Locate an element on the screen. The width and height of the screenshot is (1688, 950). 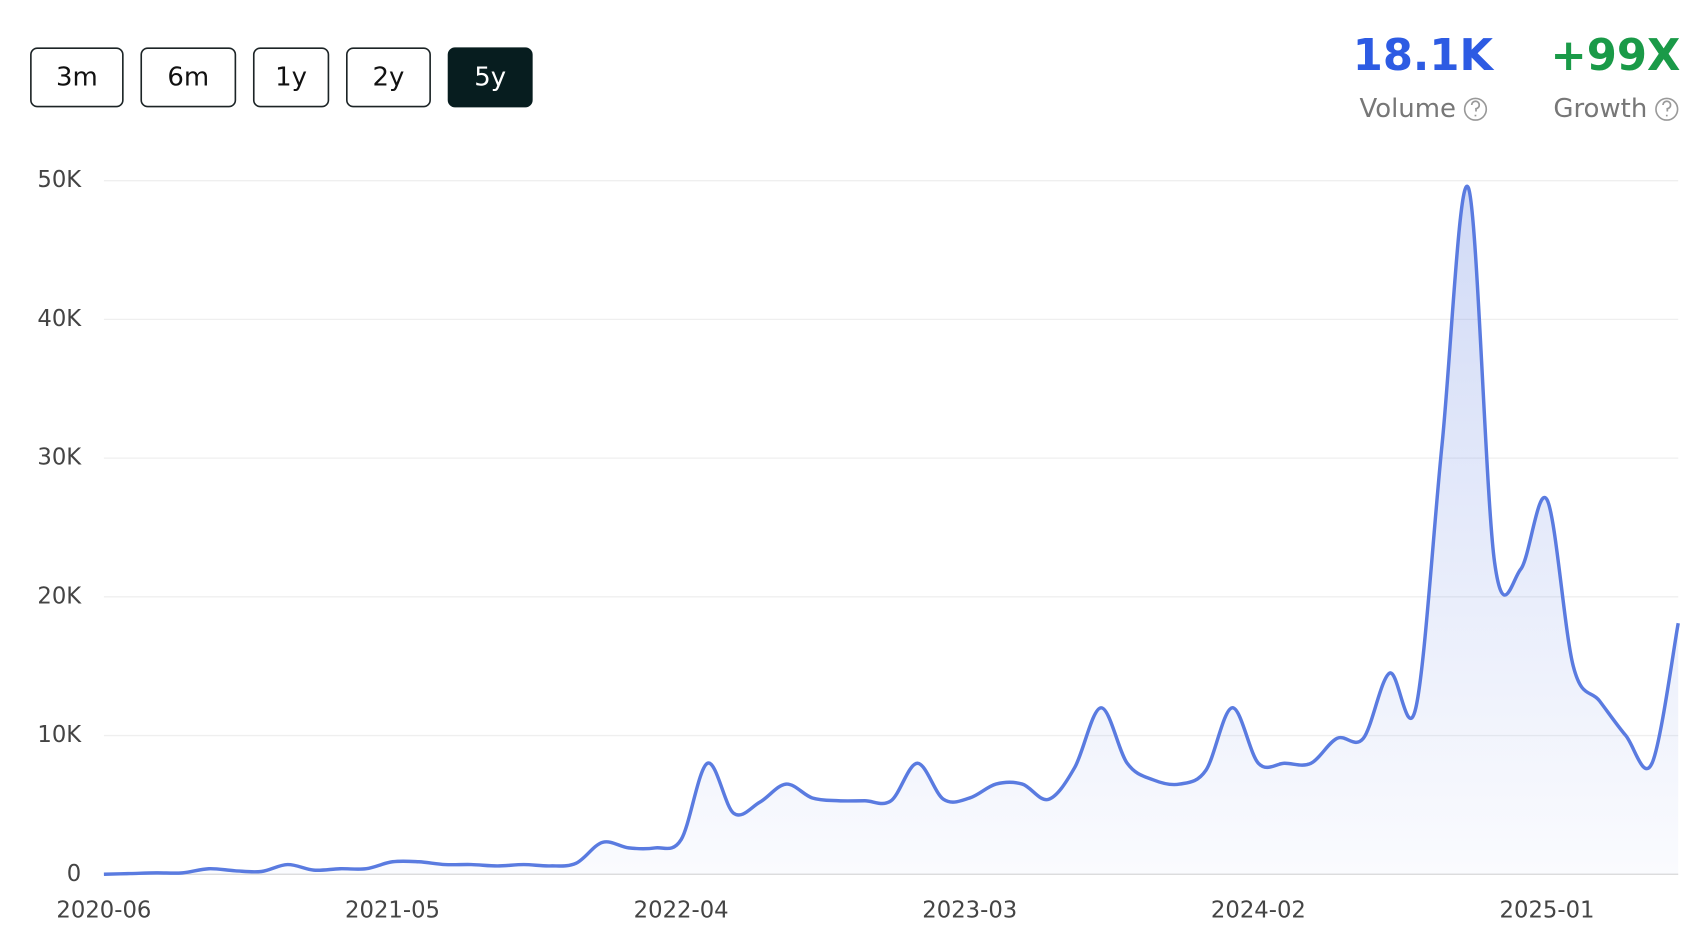
range-button: 5y is located at coordinates (490, 77).